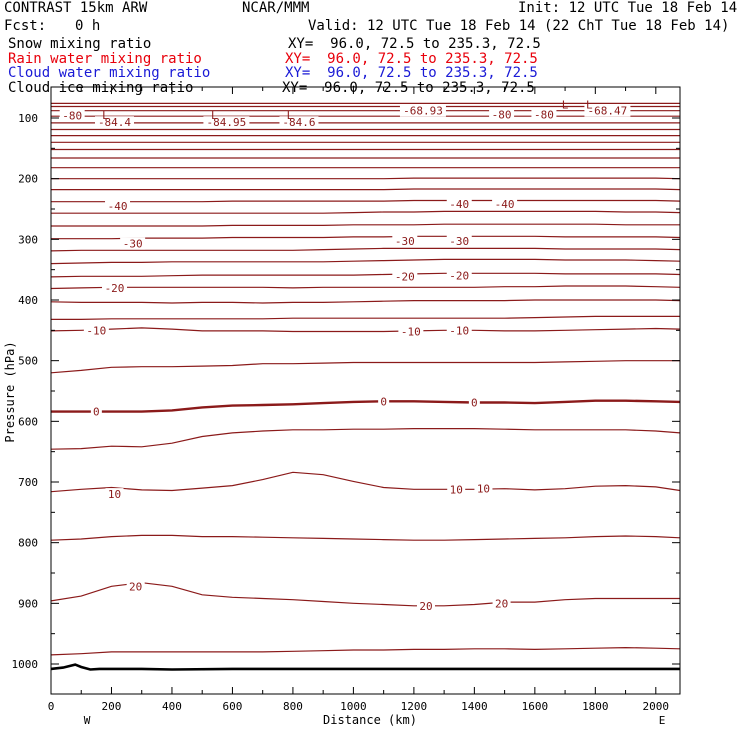 Image resolution: width=740 pixels, height=740 pixels. What do you see at coordinates (595, 706) in the screenshot?
I see `x-tick-label: 1800` at bounding box center [595, 706].